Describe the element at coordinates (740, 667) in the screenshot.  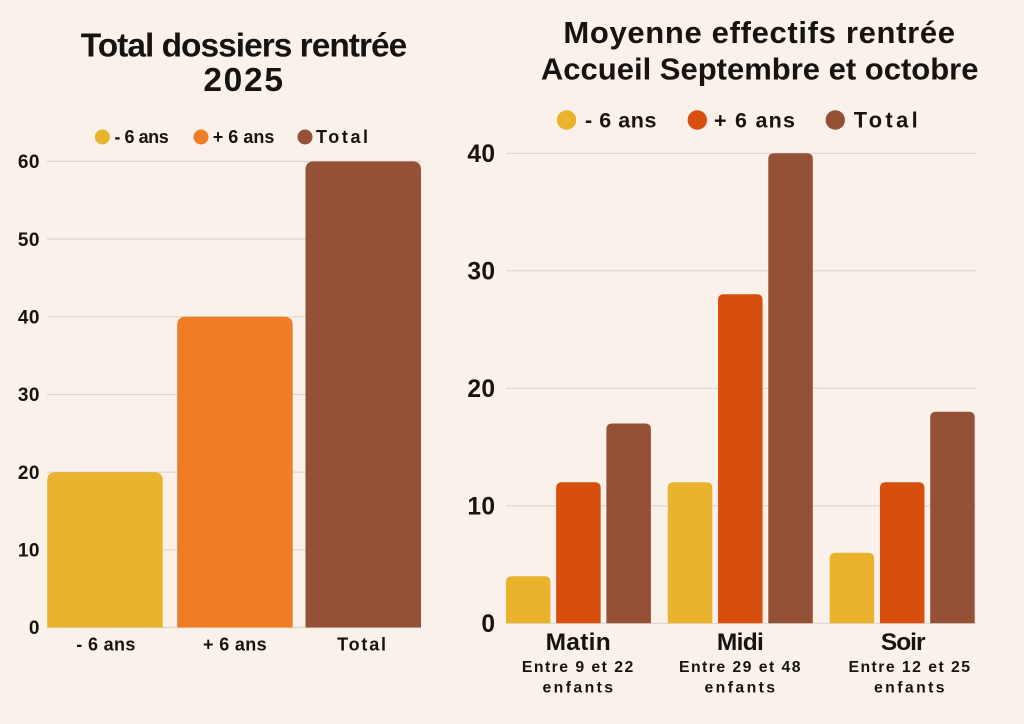
I see `svg-text: Entre 29 et 48` at that location.